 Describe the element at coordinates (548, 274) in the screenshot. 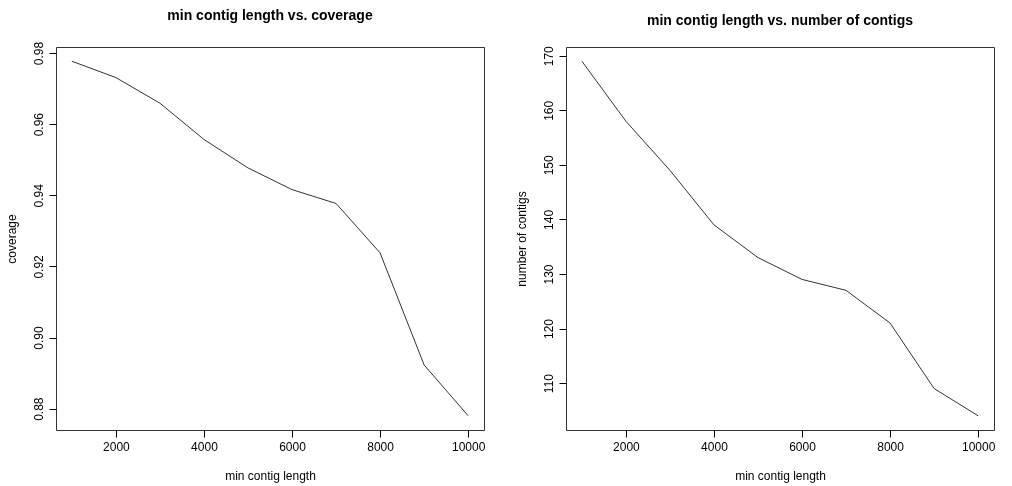

I see `y-tick-label: 130` at that location.